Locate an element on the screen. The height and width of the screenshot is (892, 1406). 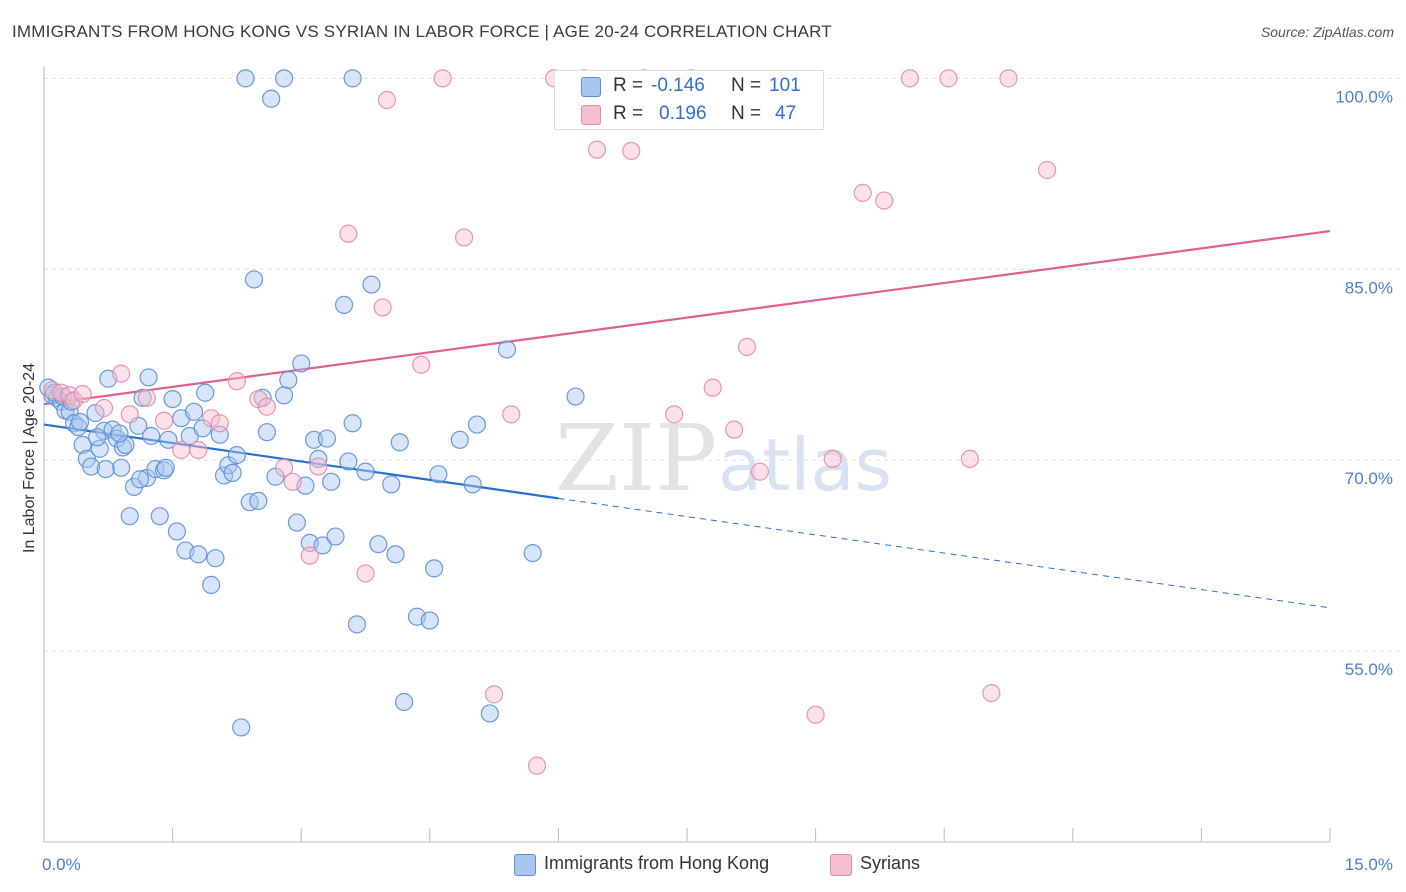
legend: Immigrants from Hong Kong Syrians is located at coordinates (703, 865).